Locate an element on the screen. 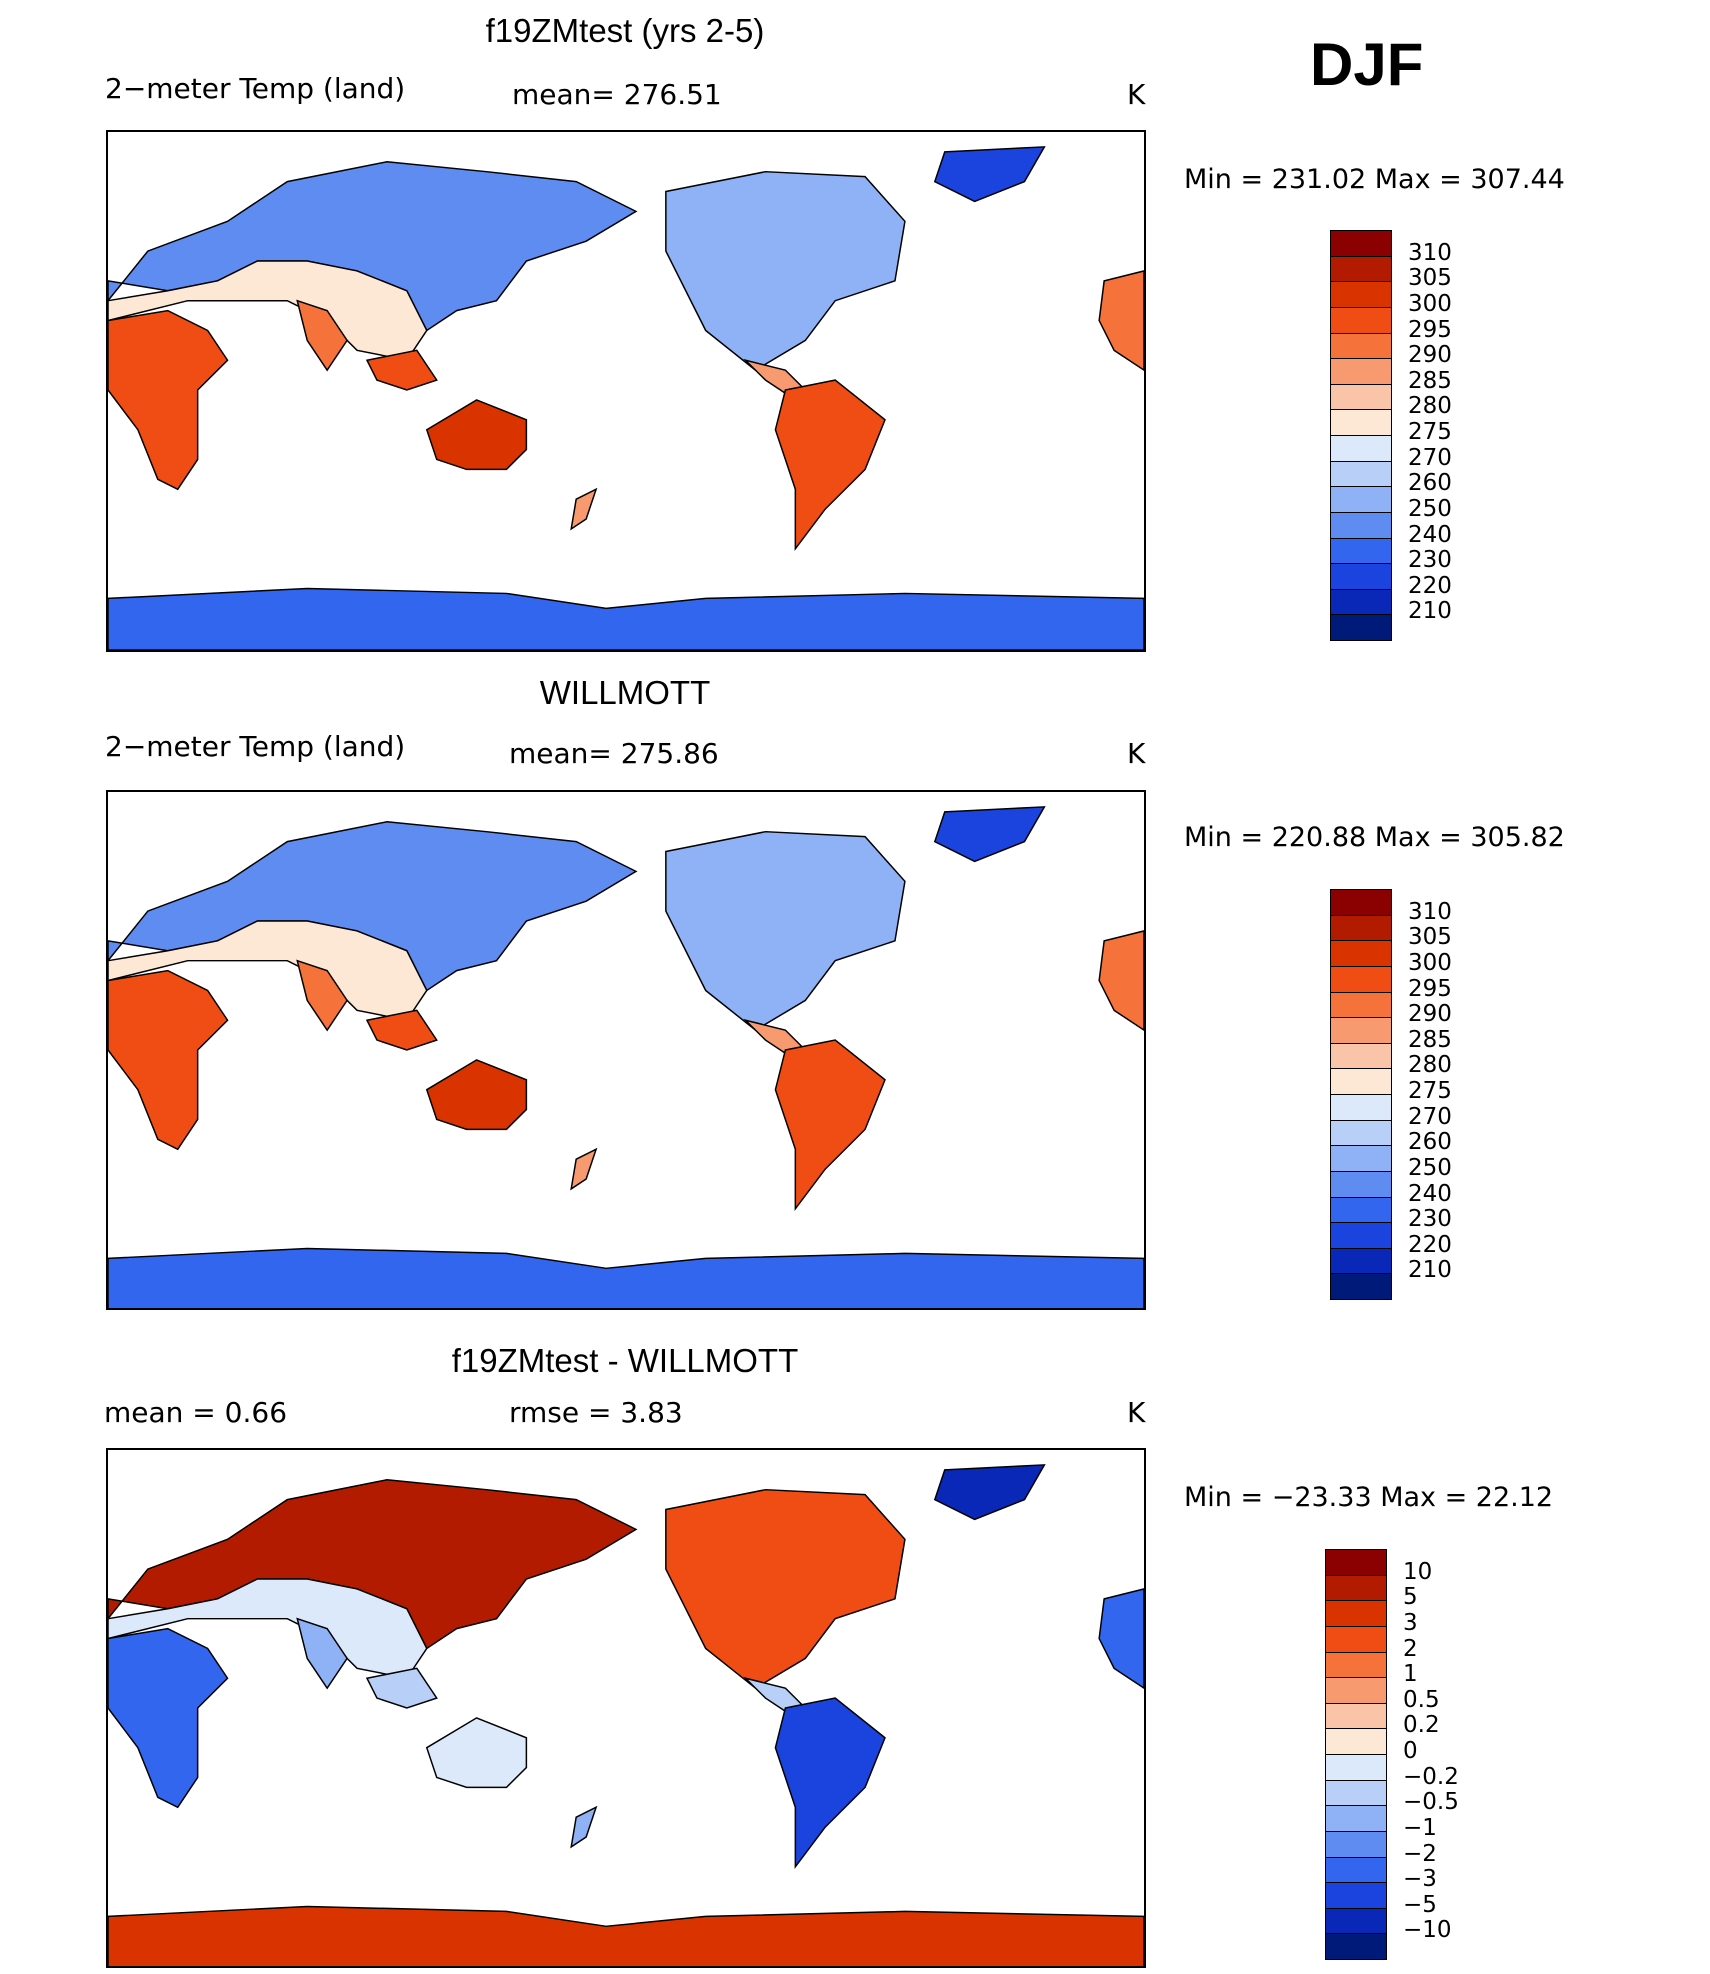 The image size is (1710, 1974). colorbar-label: 240 is located at coordinates (1430, 1193).